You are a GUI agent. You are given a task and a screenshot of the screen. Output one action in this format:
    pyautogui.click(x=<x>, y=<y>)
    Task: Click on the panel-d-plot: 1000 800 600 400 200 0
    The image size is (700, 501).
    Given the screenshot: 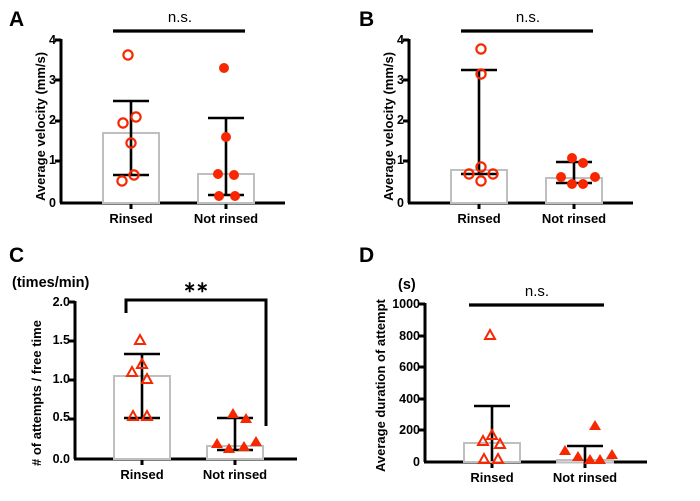 What is the action you would take?
    pyautogui.click(x=519, y=383)
    